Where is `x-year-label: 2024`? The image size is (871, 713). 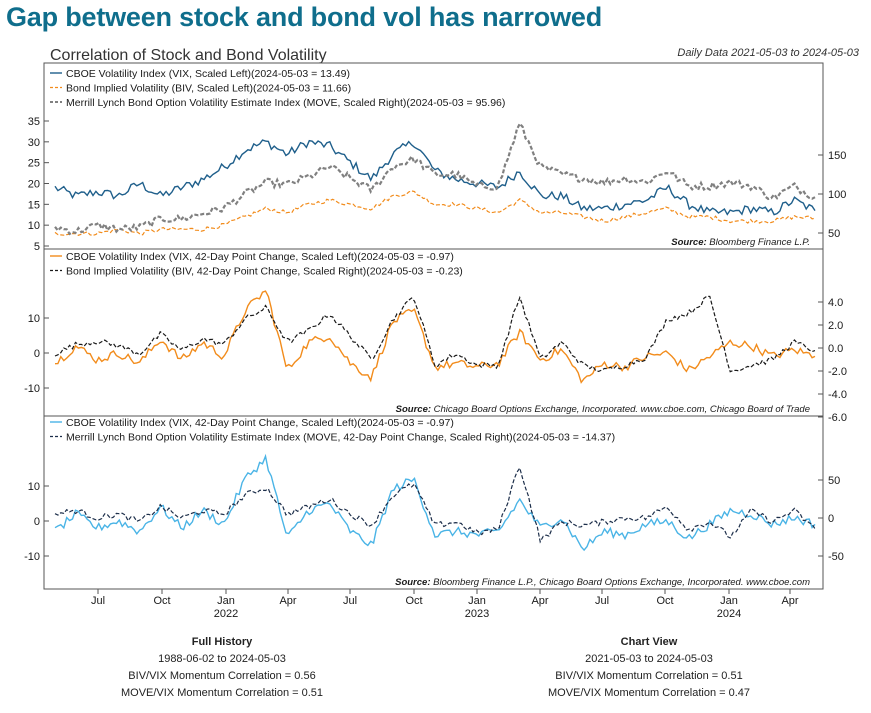 x-year-label: 2024 is located at coordinates (729, 614).